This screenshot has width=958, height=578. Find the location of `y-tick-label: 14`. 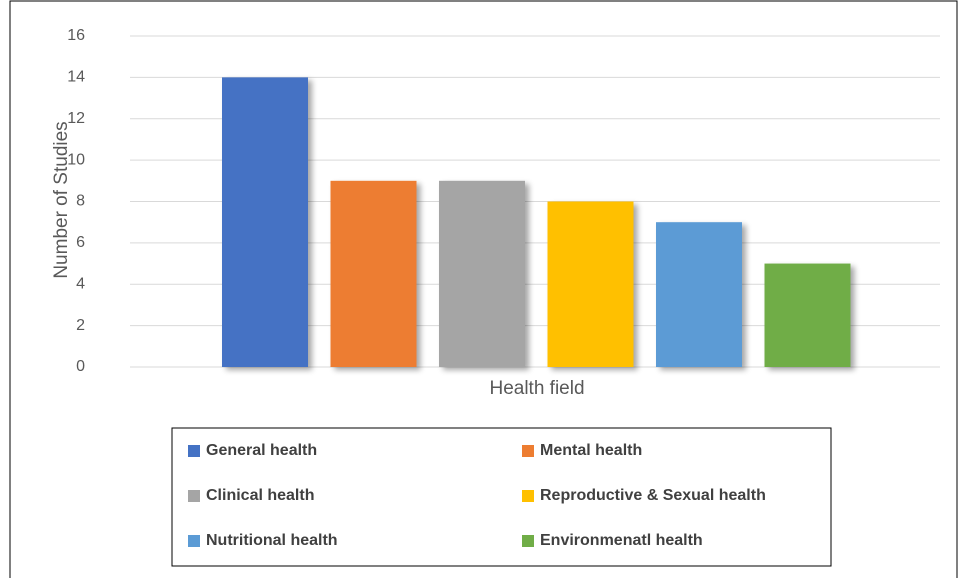

y-tick-label: 14 is located at coordinates (76, 77).